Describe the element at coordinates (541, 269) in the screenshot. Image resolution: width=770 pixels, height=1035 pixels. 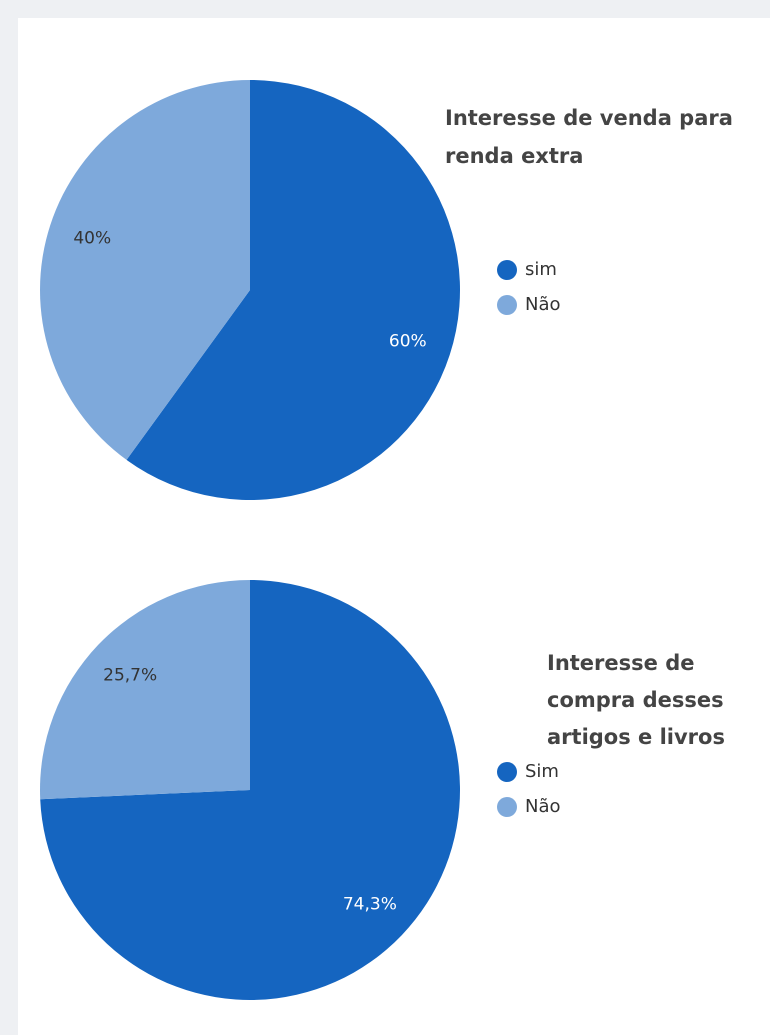
I see `legend-label: sim` at that location.